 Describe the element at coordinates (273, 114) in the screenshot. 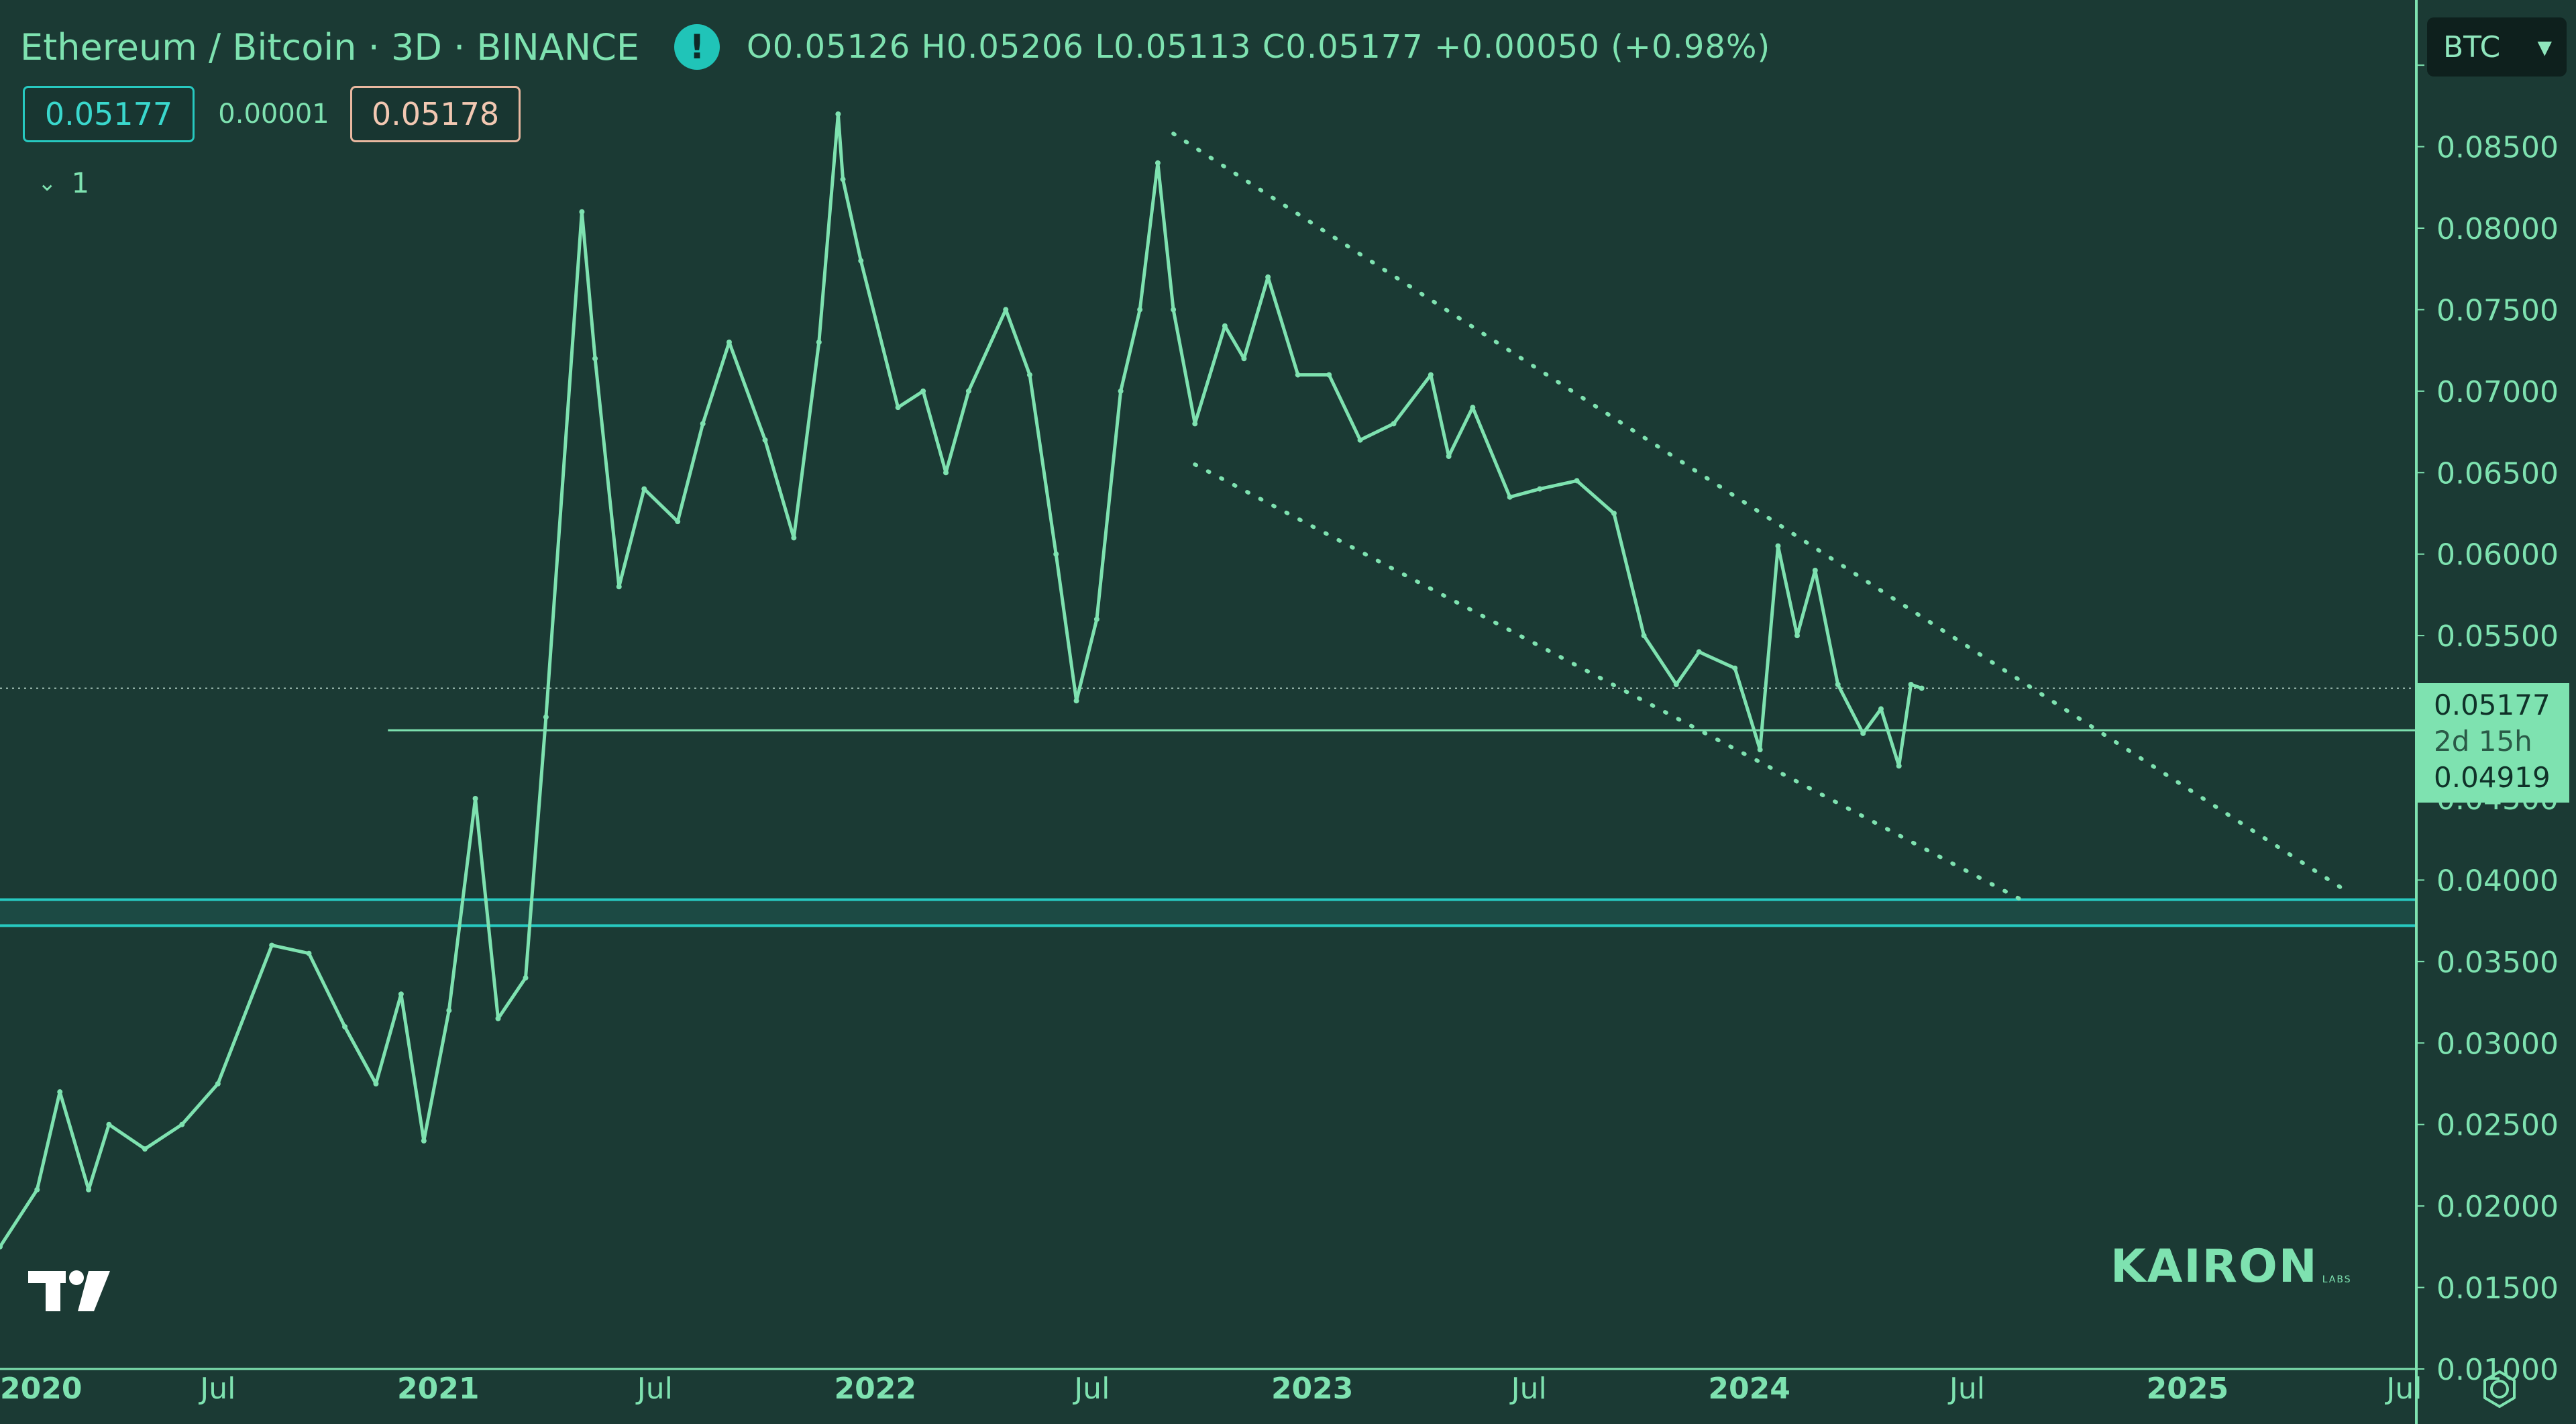

I see `spread-value: 0.00001` at that location.